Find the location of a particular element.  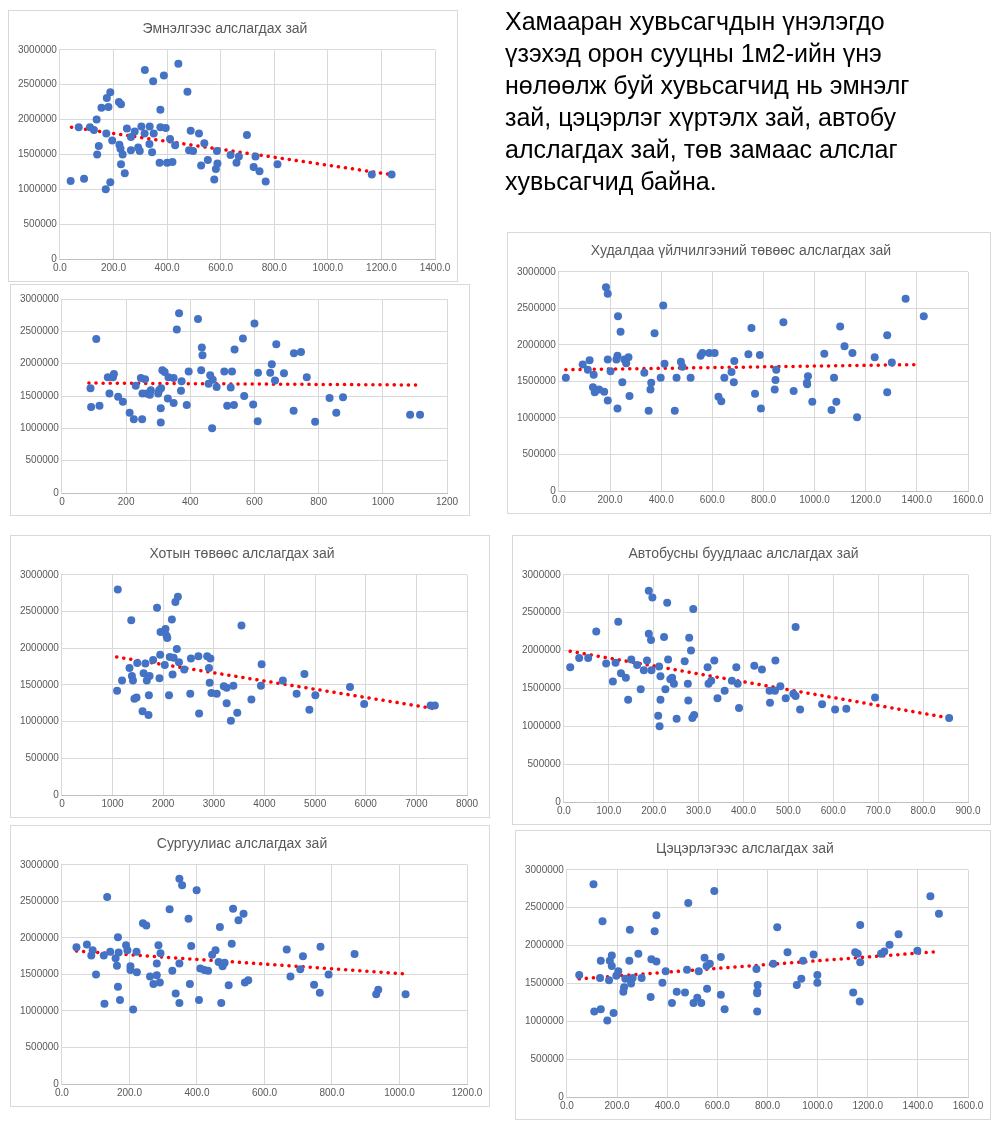

x-tick-label: 600 is located at coordinates (255, 501).